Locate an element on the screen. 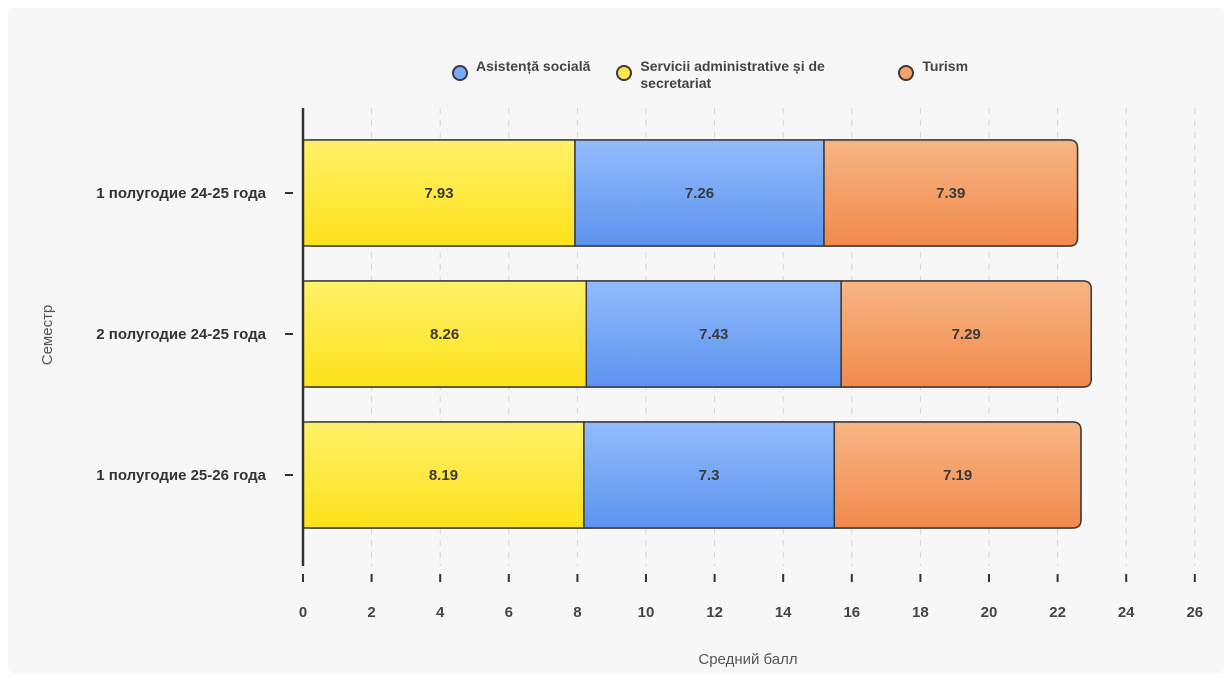 This screenshot has height=681, width=1232. bar-value-label: 8.19 is located at coordinates (443, 475).